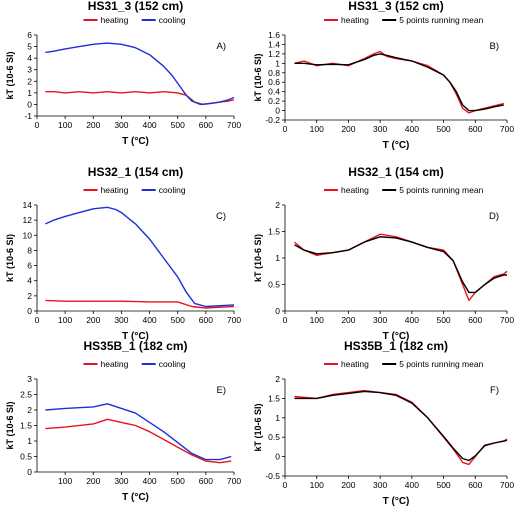 Image resolution: width=520 pixels, height=509 pixels. I want to click on panel-label: B), so click(495, 46).